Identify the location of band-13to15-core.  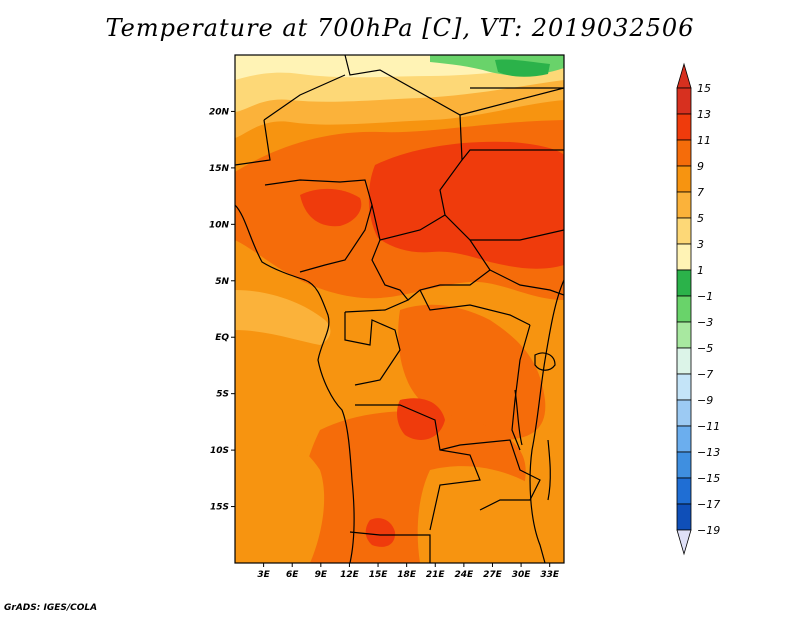
(466, 205).